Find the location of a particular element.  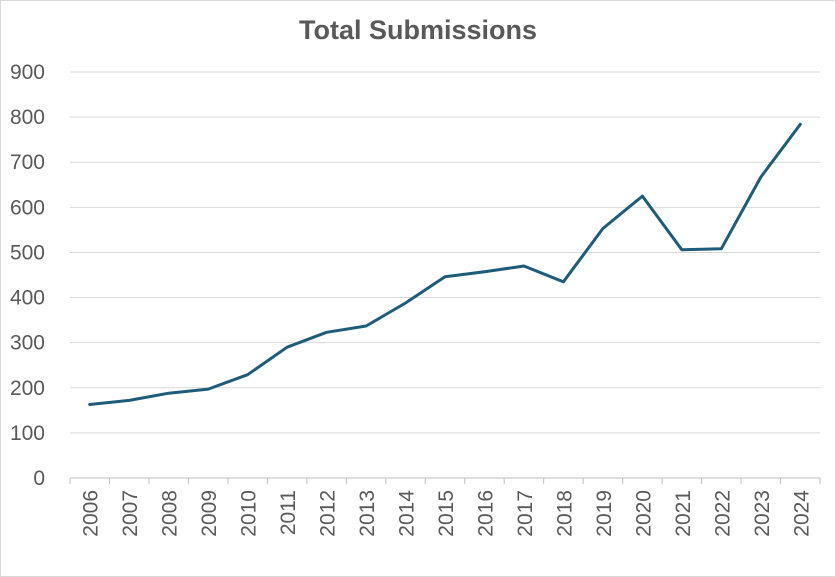

y-tick-label: 900 is located at coordinates (27, 72).